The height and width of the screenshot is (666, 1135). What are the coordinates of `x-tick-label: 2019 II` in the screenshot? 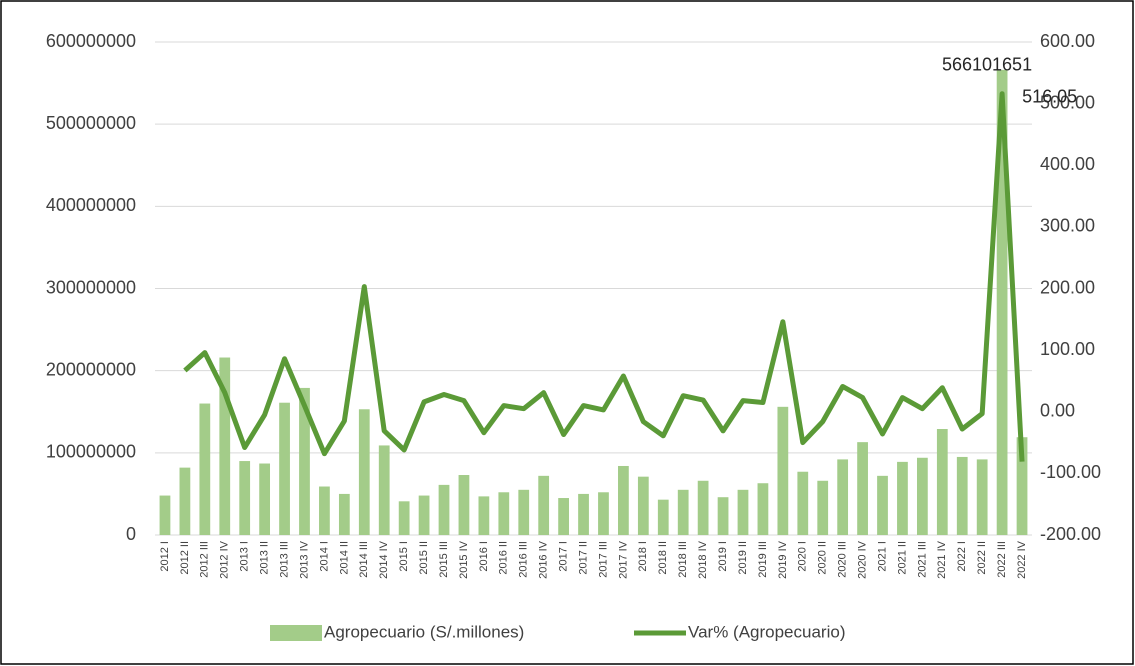 It's located at (743, 558).